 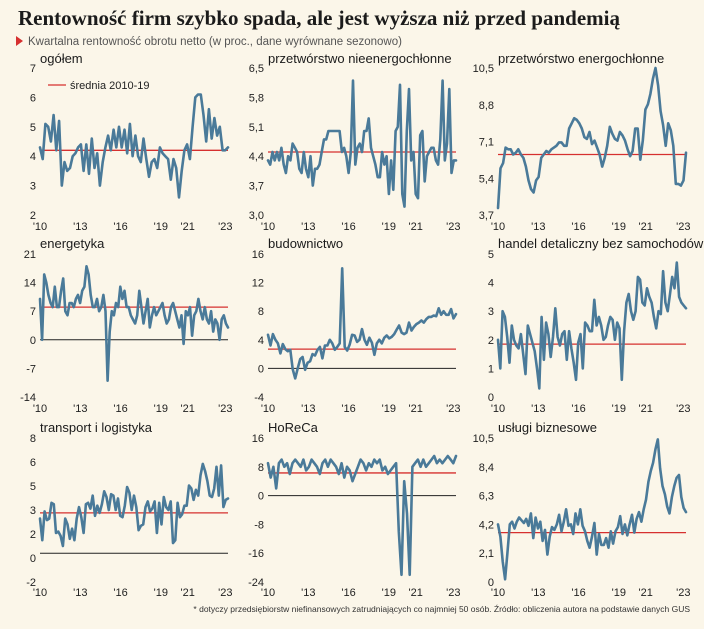 What do you see at coordinates (601, 243) in the screenshot?
I see `panel-title: handel detaliczny bez samochodów` at bounding box center [601, 243].